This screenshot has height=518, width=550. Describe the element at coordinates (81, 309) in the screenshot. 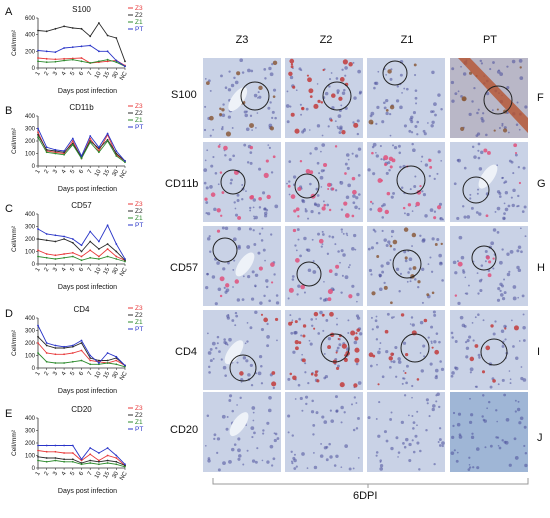

I see `chart-title: CD4` at that location.